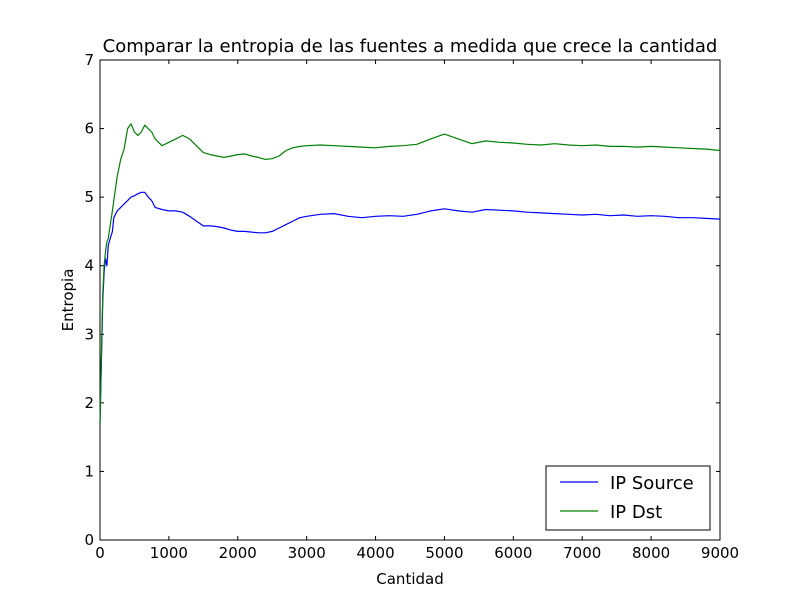 The image size is (800, 600). Describe the element at coordinates (169, 553) in the screenshot. I see `x-tick-label: 1000` at that location.